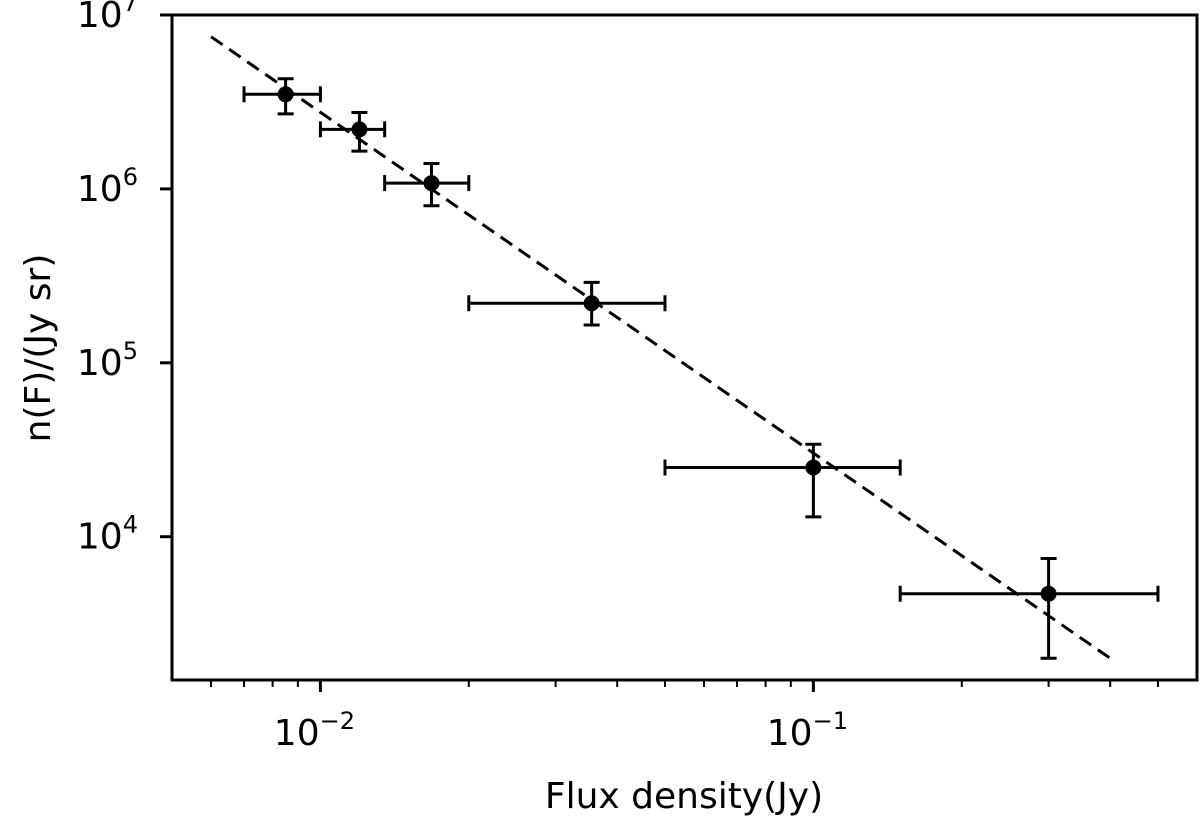 The width and height of the screenshot is (1200, 820). I want to click on x-tick-exponent: −1, so click(830, 721).